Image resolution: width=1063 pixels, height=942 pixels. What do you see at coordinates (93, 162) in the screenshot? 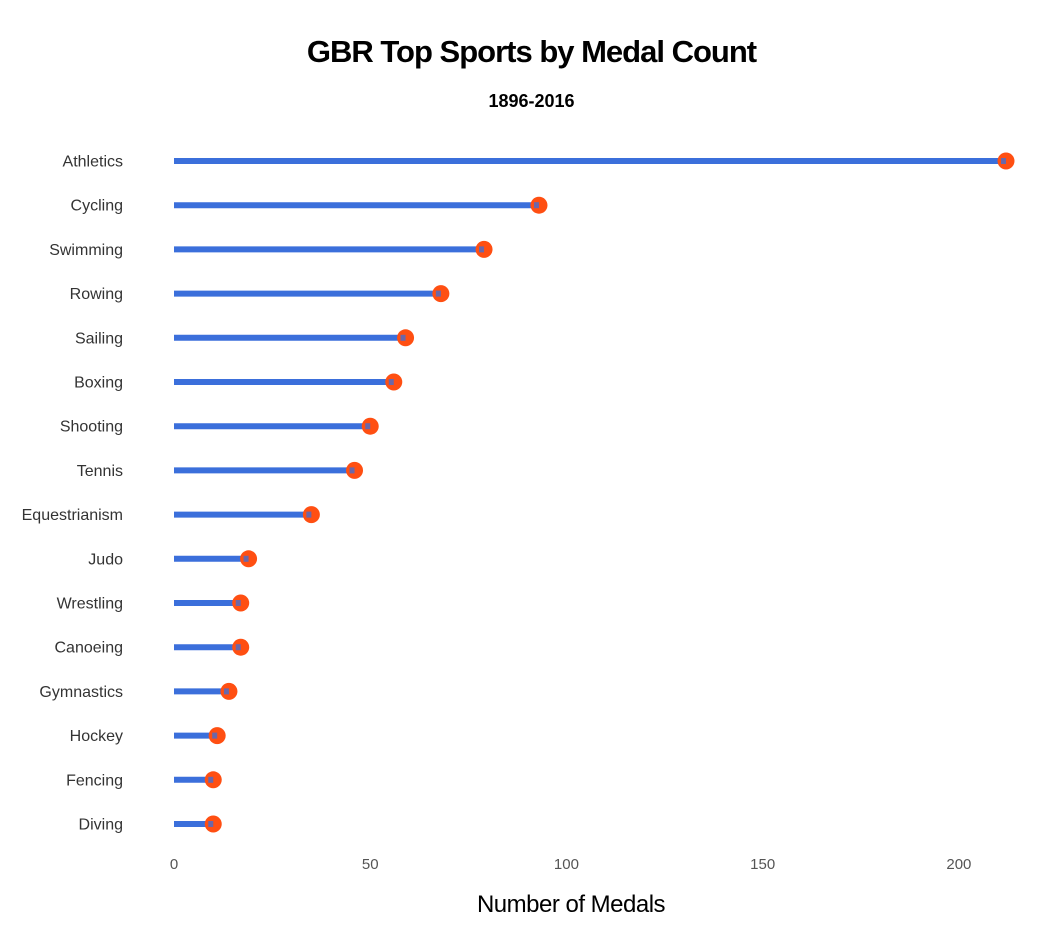
I see `category-label-athletics: Athletics` at bounding box center [93, 162].